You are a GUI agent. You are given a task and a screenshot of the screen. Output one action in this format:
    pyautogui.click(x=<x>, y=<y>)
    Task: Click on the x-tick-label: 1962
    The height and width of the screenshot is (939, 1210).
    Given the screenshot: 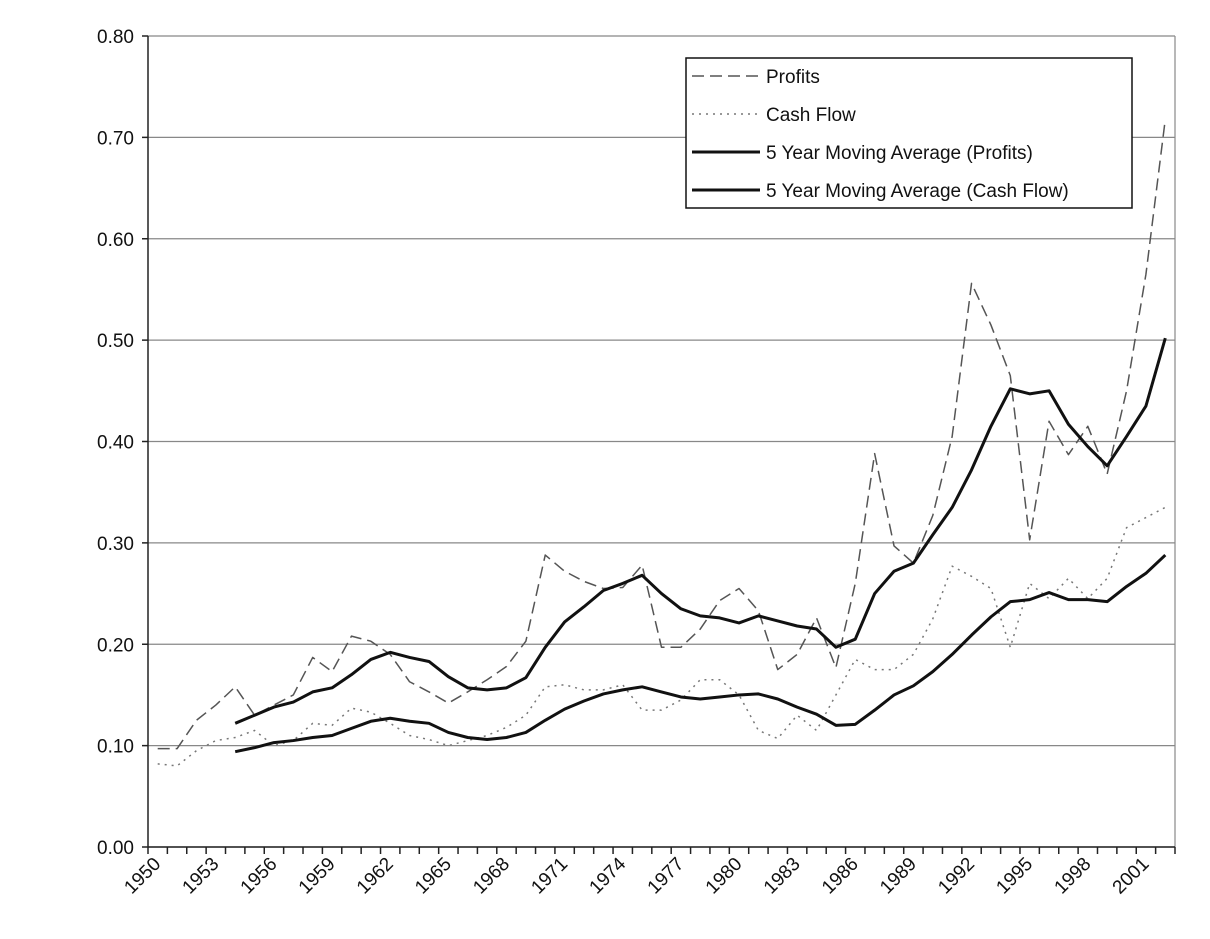 What is the action you would take?
    pyautogui.click(x=375, y=876)
    